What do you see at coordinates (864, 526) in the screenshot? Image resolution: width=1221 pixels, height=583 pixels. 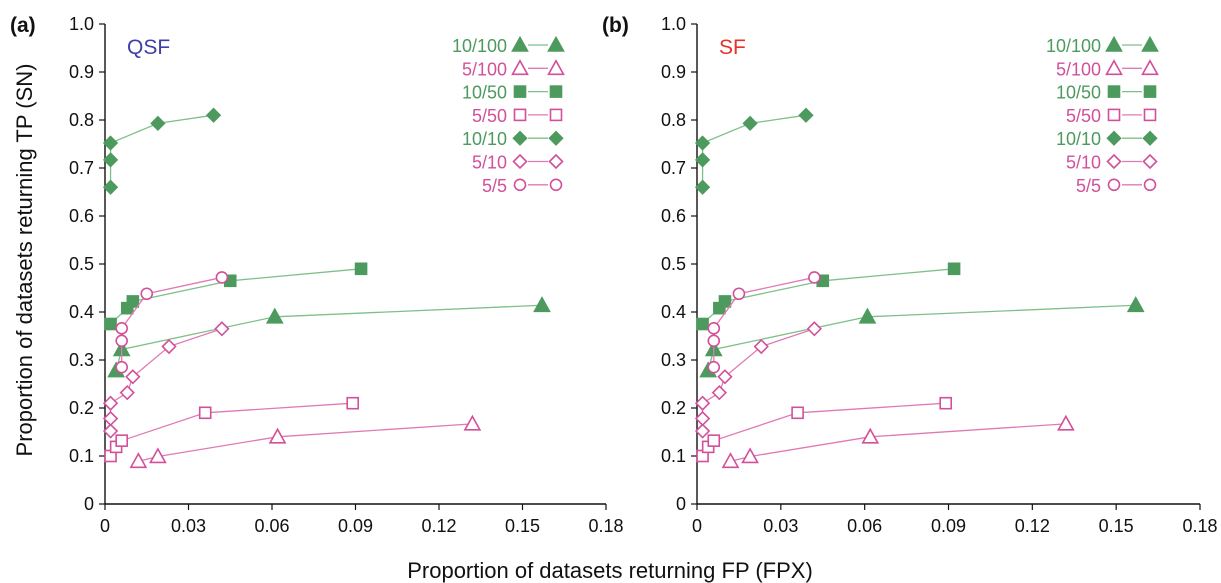 I see `x-tick-label: 0.06` at bounding box center [864, 526].